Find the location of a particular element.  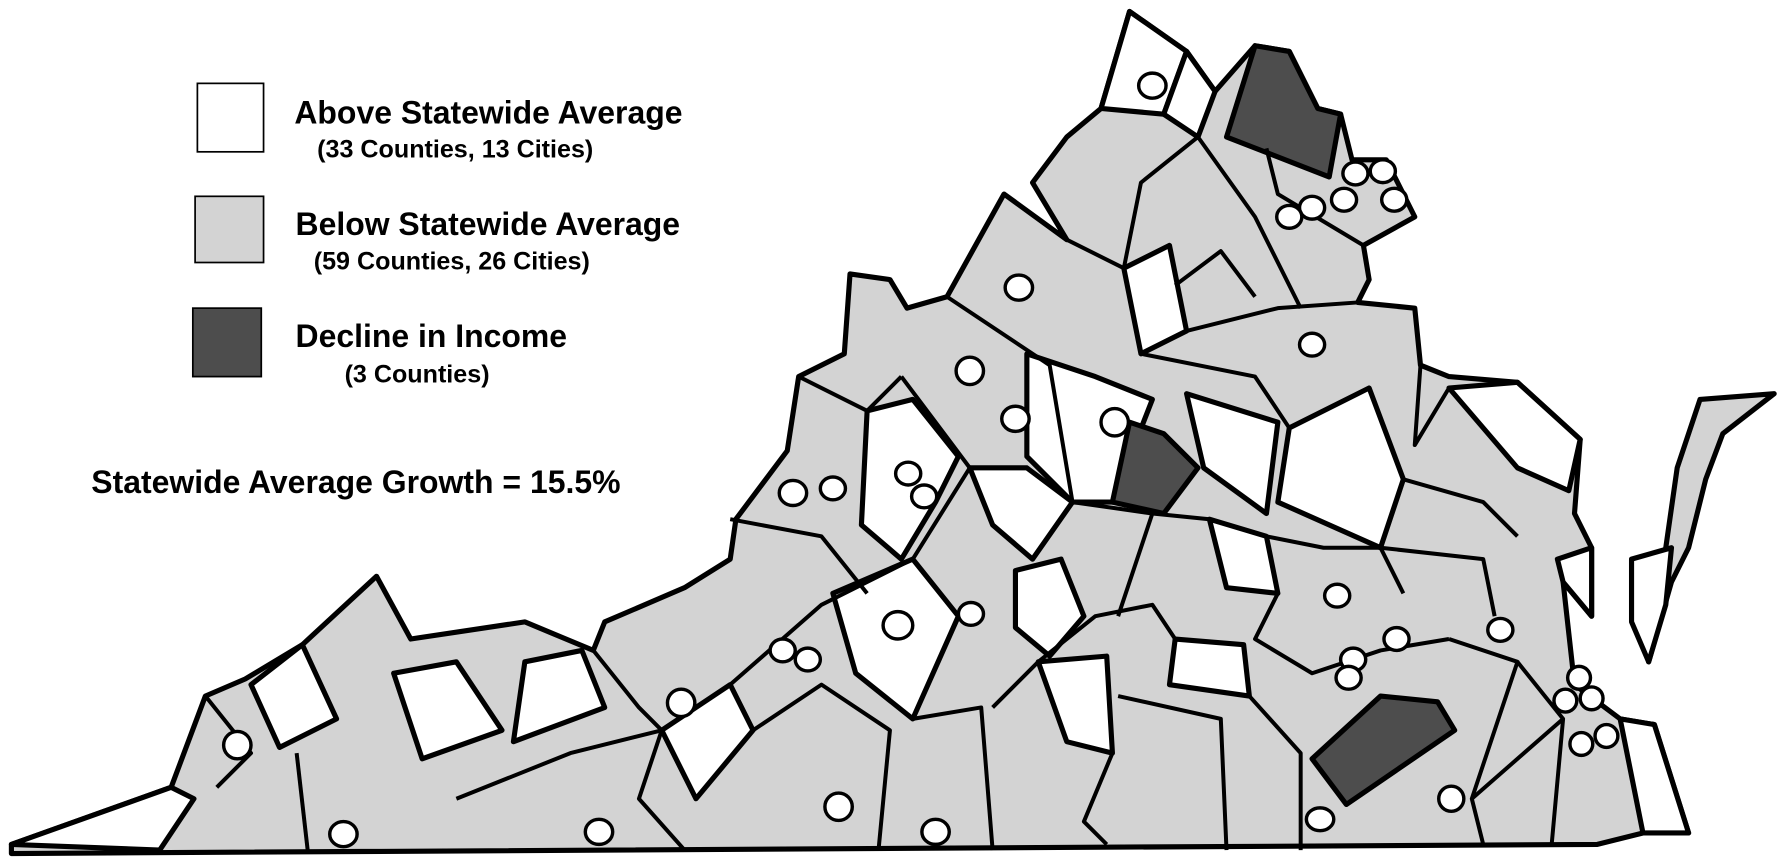

legend-sublabel: (33 Counties, 13 Cities) is located at coordinates (455, 150).